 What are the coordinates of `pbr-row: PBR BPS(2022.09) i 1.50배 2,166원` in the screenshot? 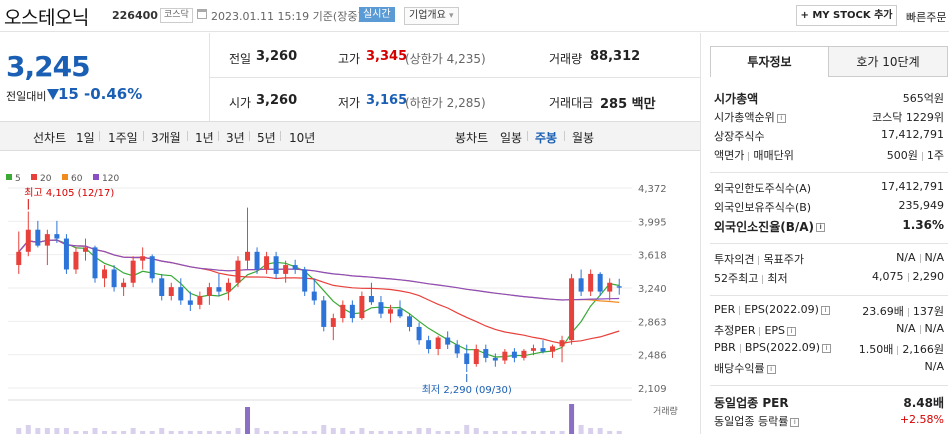 It's located at (829, 350).